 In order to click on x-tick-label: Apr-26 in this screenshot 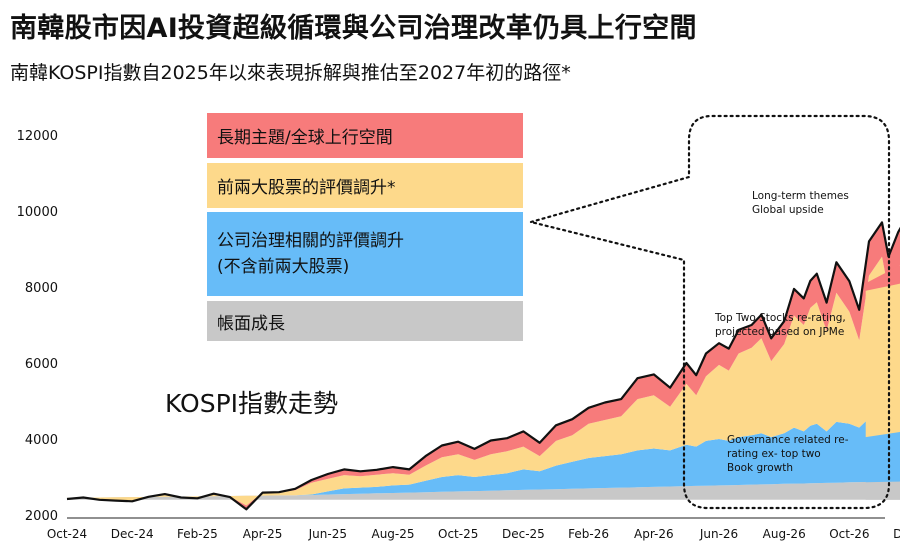, I will do `click(654, 534)`.